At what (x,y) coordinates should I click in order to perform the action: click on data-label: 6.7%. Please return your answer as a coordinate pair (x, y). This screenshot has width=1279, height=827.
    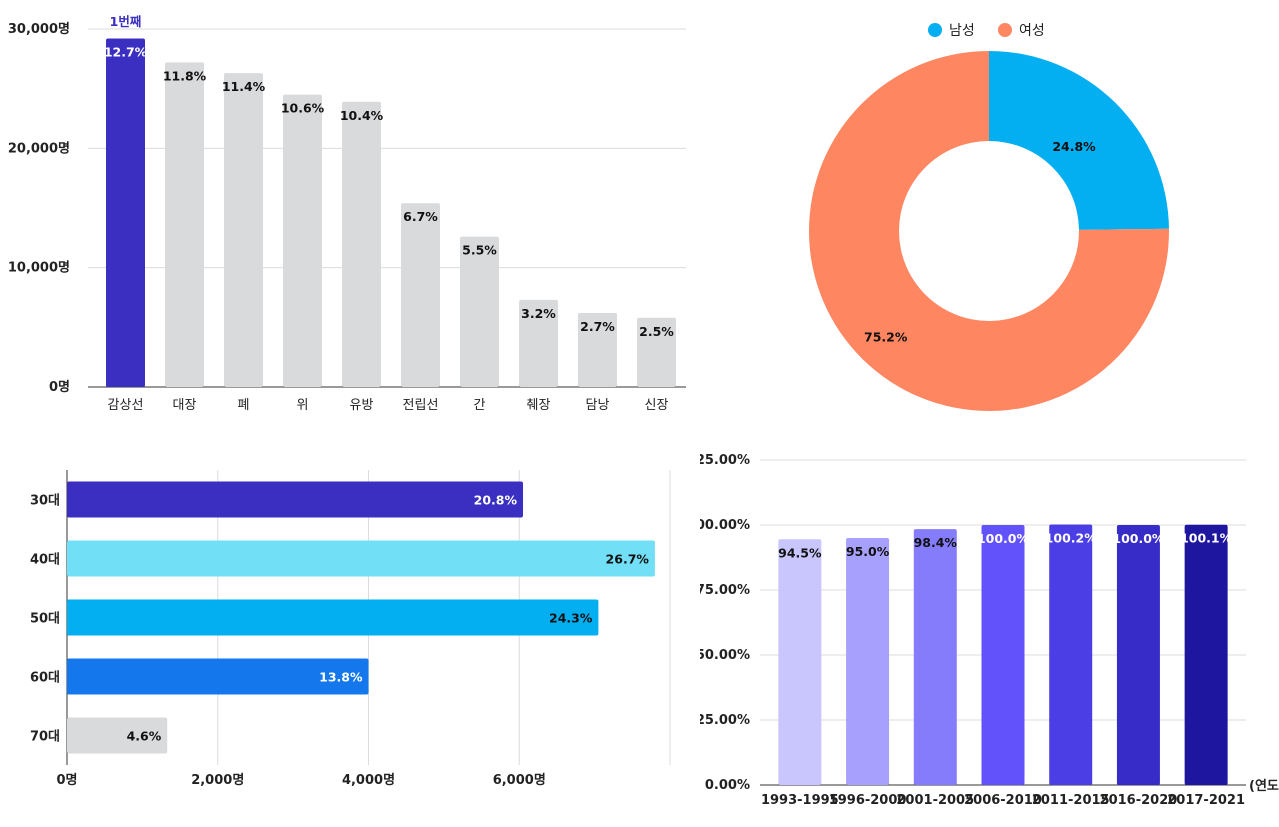
    Looking at the image, I should click on (420, 216).